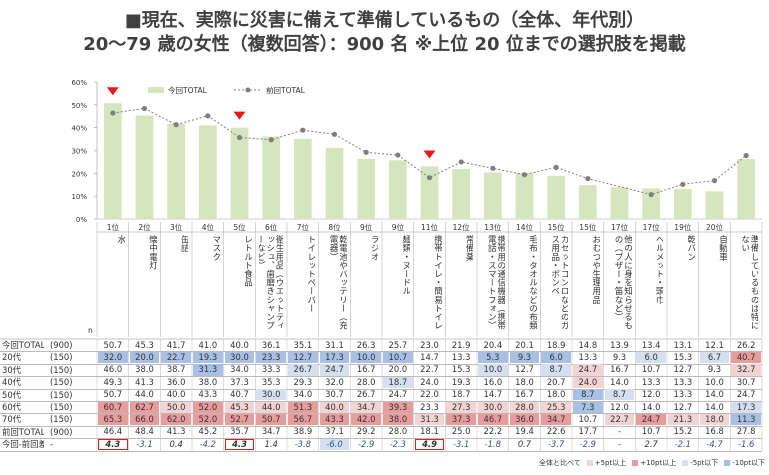 This screenshot has width=769, height=475. What do you see at coordinates (152, 252) in the screenshot?
I see `category-label: 懐中電灯` at bounding box center [152, 252].